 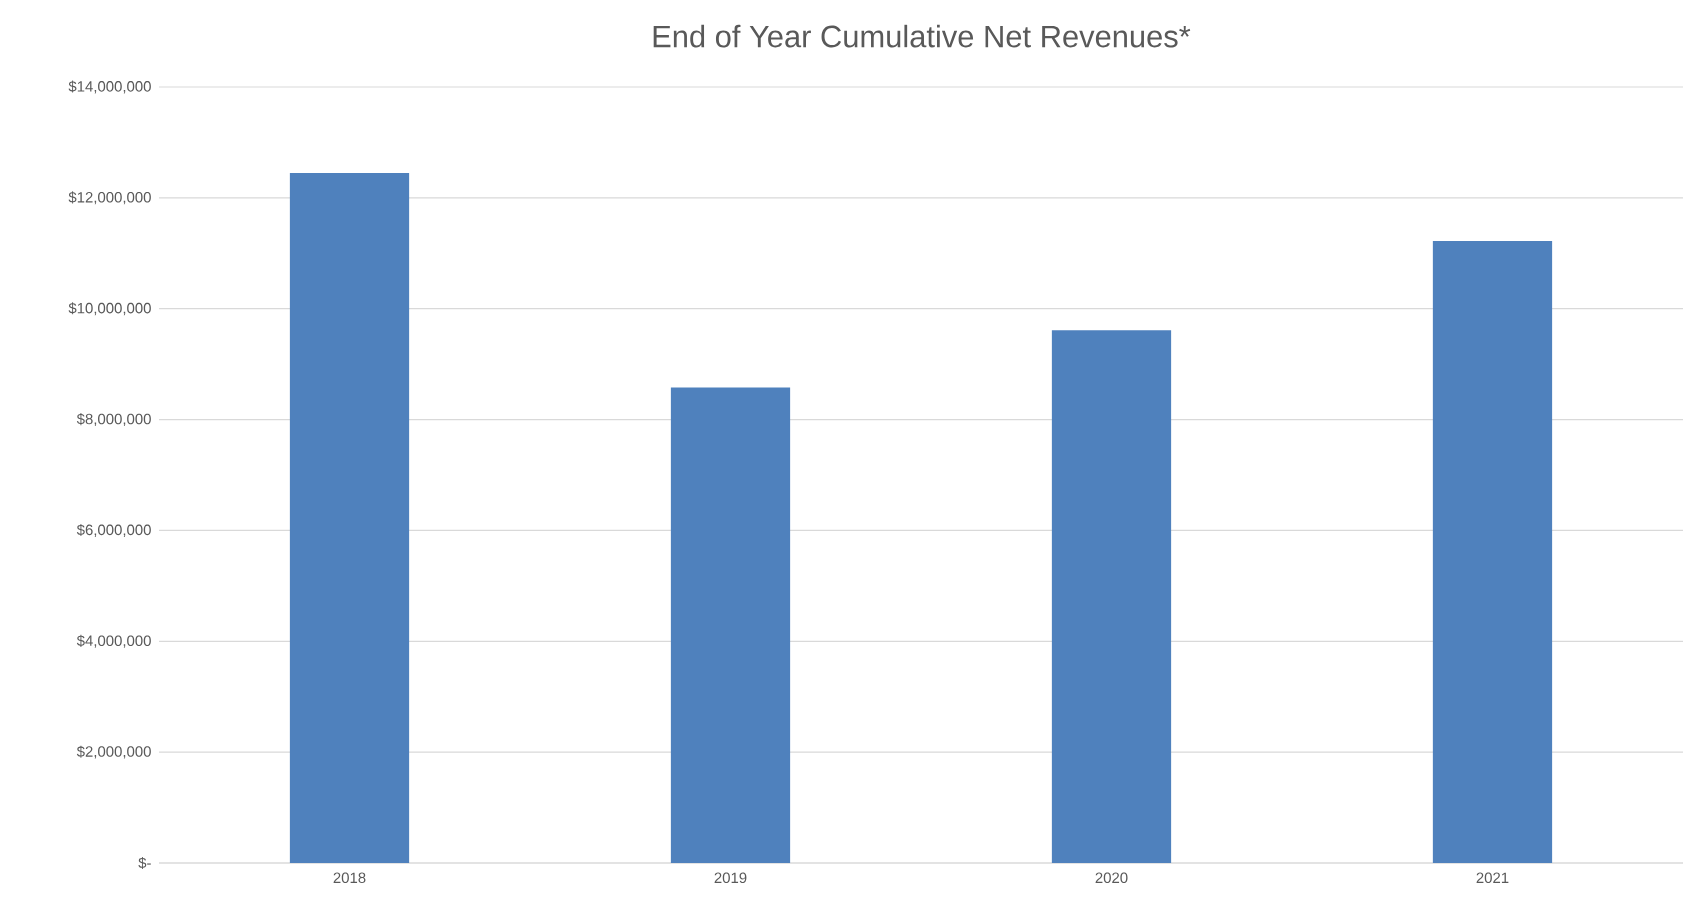 I want to click on y-tick-label: $12,000,000, so click(x=109, y=198).